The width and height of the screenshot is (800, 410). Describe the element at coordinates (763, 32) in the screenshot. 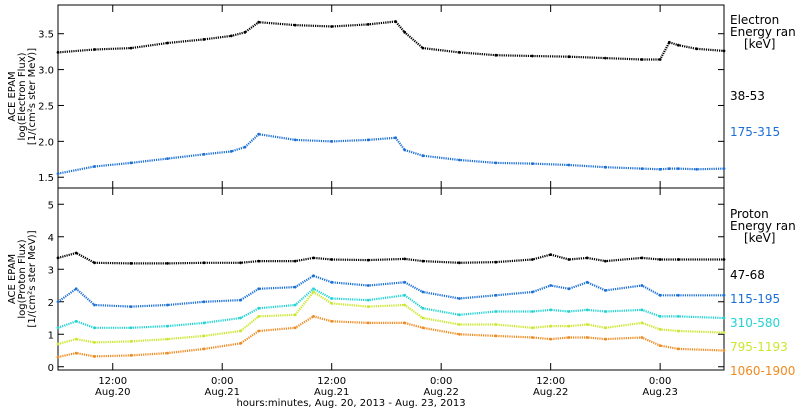

I see `electron-legend-title-2: Energy ran` at that location.